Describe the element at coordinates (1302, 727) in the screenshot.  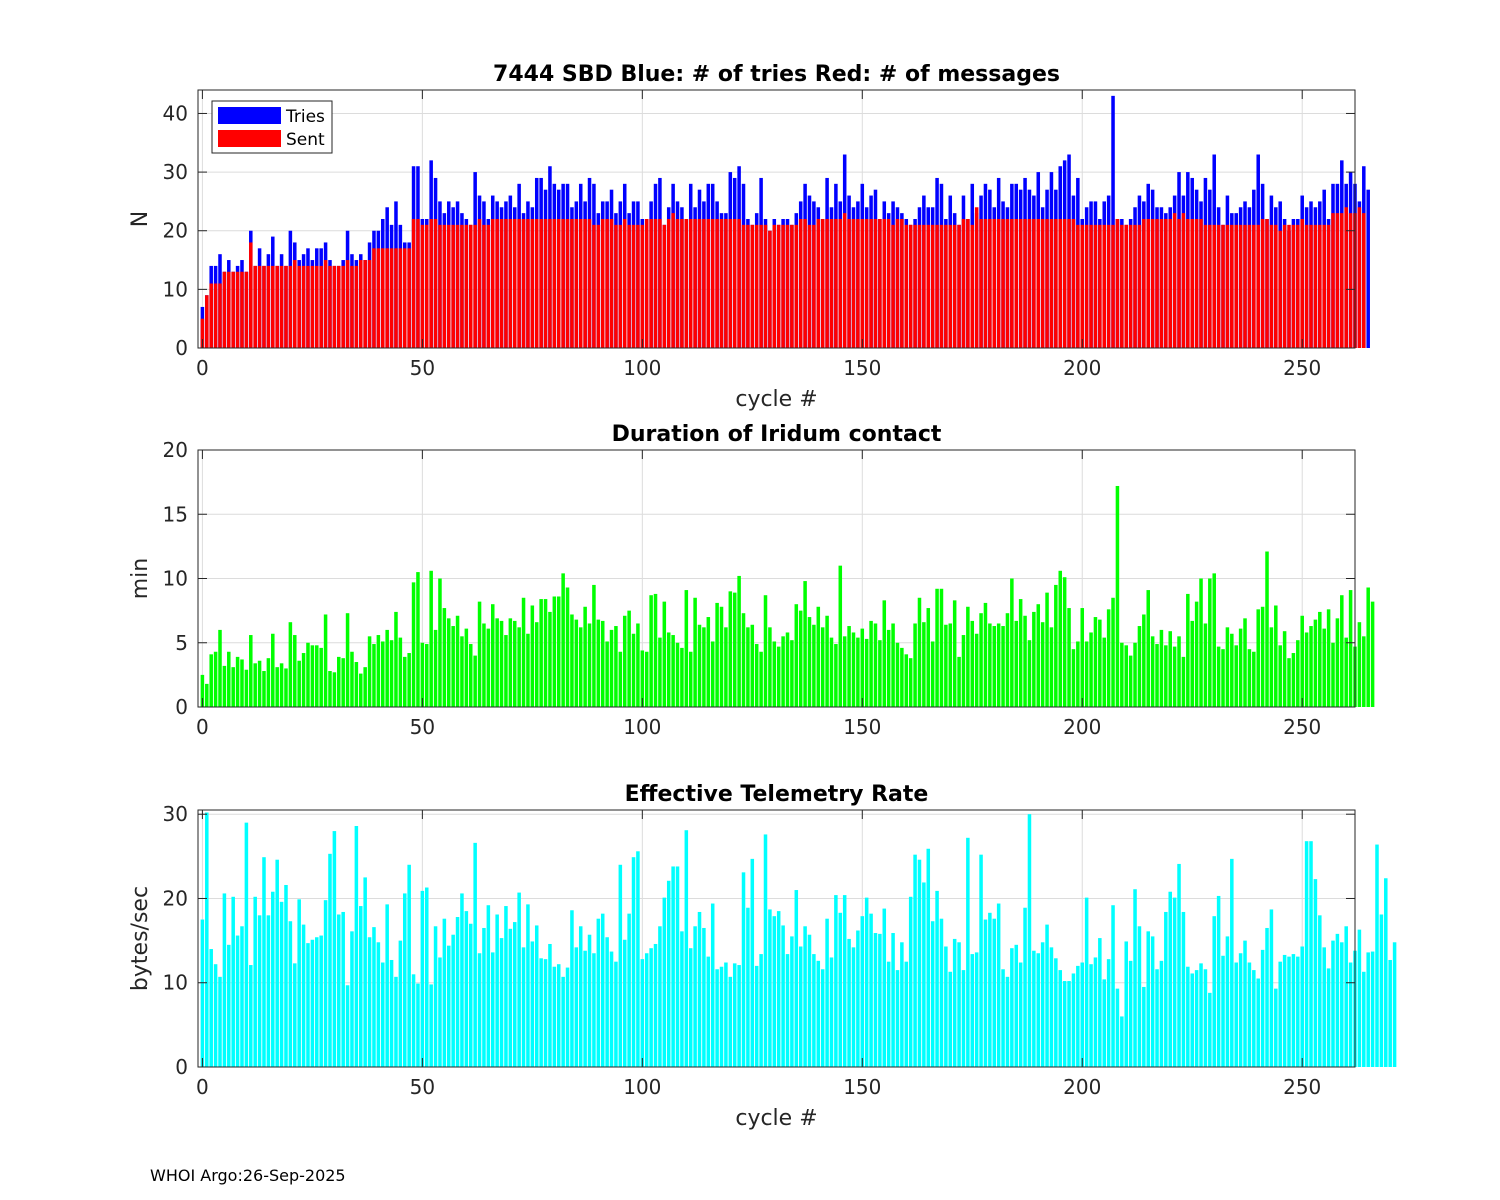
I see `x-tick-label: 250` at that location.